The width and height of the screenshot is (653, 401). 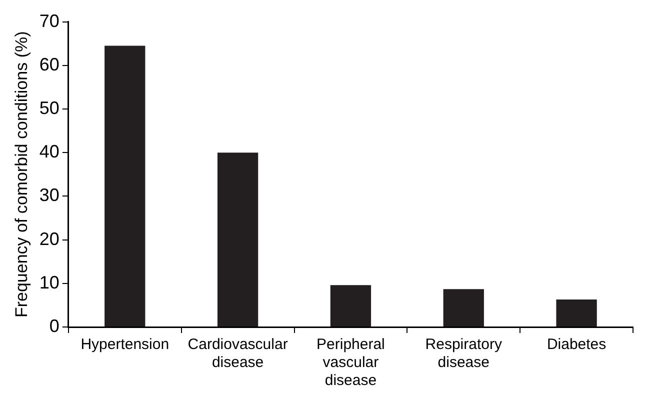 What do you see at coordinates (576, 345) in the screenshot?
I see `x-tick-label: Diabetes` at bounding box center [576, 345].